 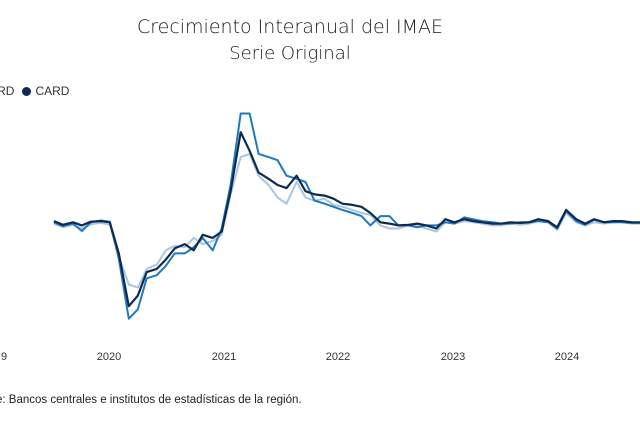 I want to click on legend-label-card: CARD, so click(x=52, y=91).